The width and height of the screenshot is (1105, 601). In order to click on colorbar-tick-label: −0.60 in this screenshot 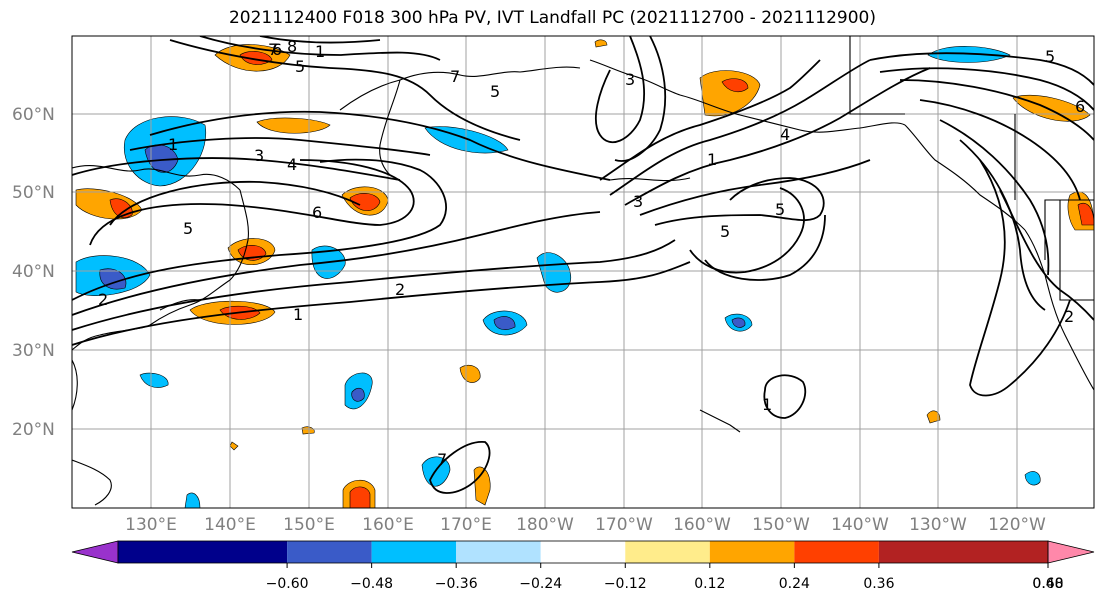, I will do `click(287, 584)`.